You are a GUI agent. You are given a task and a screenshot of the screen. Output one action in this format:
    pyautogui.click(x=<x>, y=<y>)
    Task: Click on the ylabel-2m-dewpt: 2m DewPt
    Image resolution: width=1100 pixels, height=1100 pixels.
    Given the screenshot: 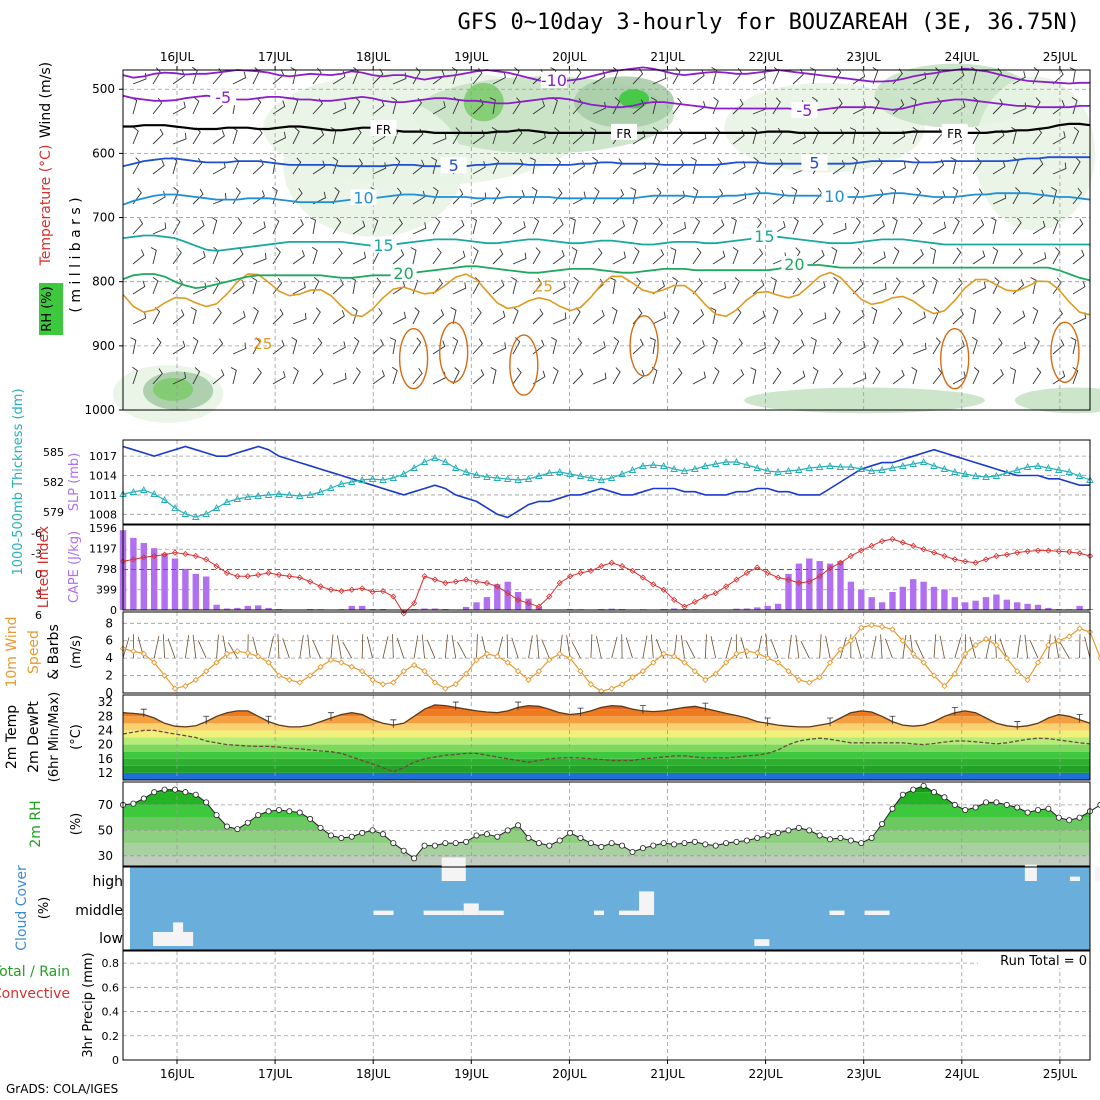 What is the action you would take?
    pyautogui.click(x=34, y=737)
    